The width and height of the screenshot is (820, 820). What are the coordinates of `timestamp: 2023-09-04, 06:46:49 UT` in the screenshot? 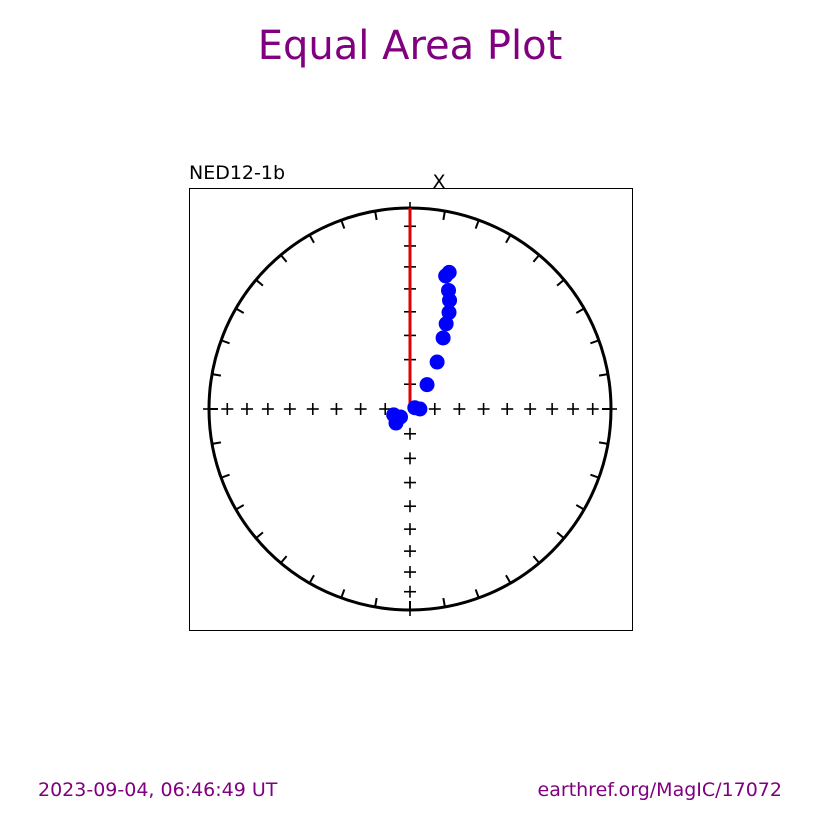 It's located at (158, 790).